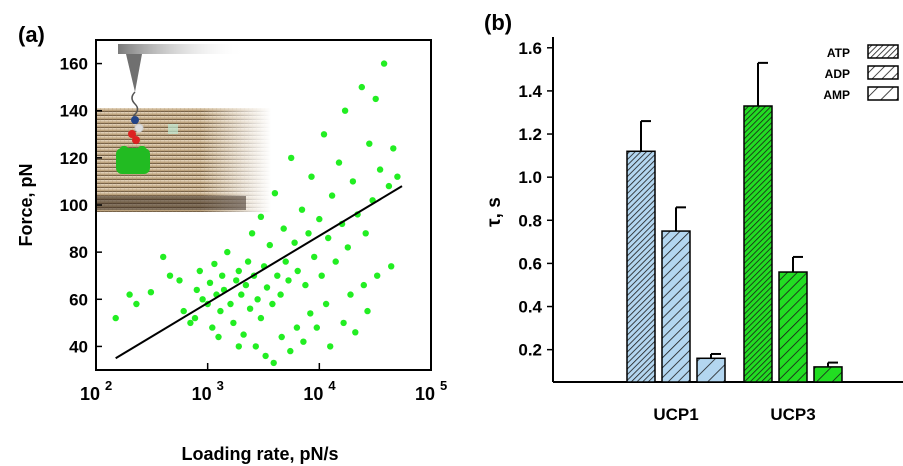  I want to click on y-ticks-a: 40 60 80 100 120 140 160, so click(81, 205).